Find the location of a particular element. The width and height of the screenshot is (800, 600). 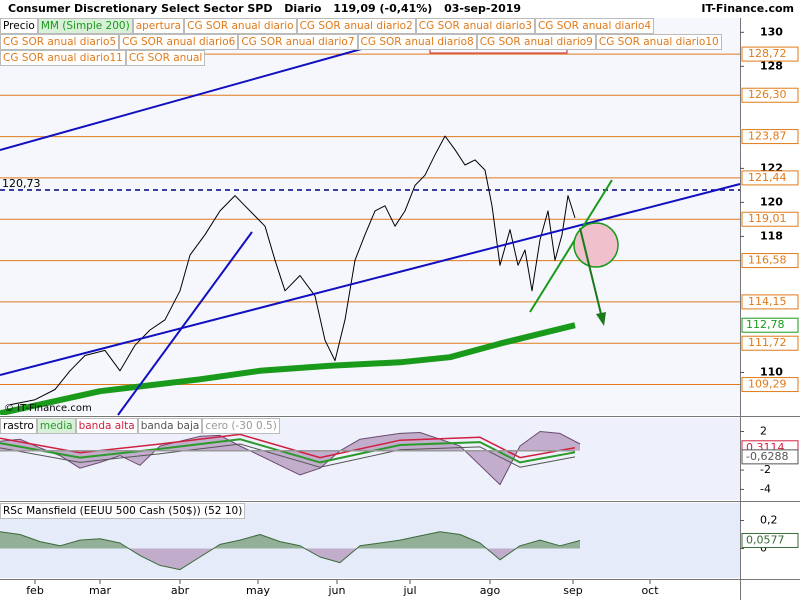

legend-item: CG SOR anual diario is located at coordinates (240, 26).